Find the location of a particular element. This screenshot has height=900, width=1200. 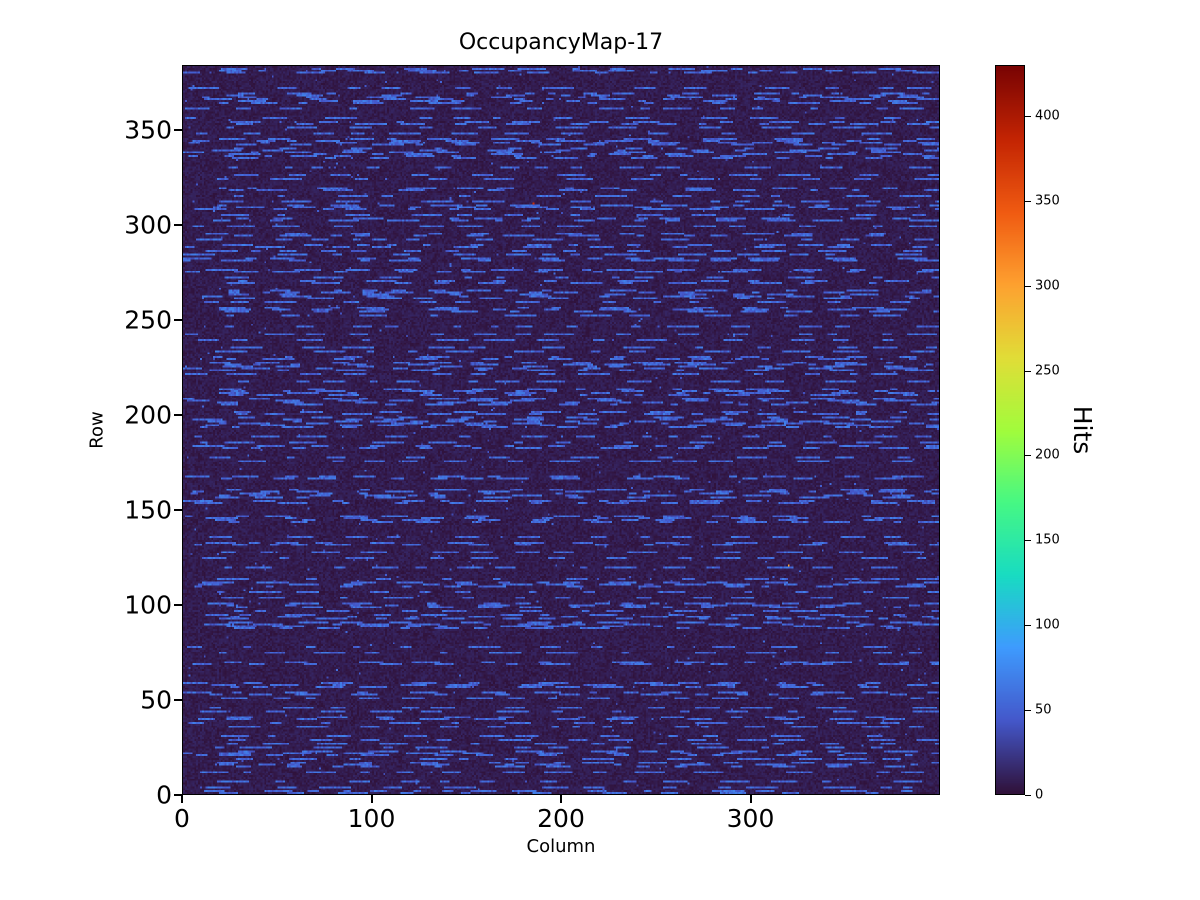

colorbar-label: Hits is located at coordinates (1082, 430).